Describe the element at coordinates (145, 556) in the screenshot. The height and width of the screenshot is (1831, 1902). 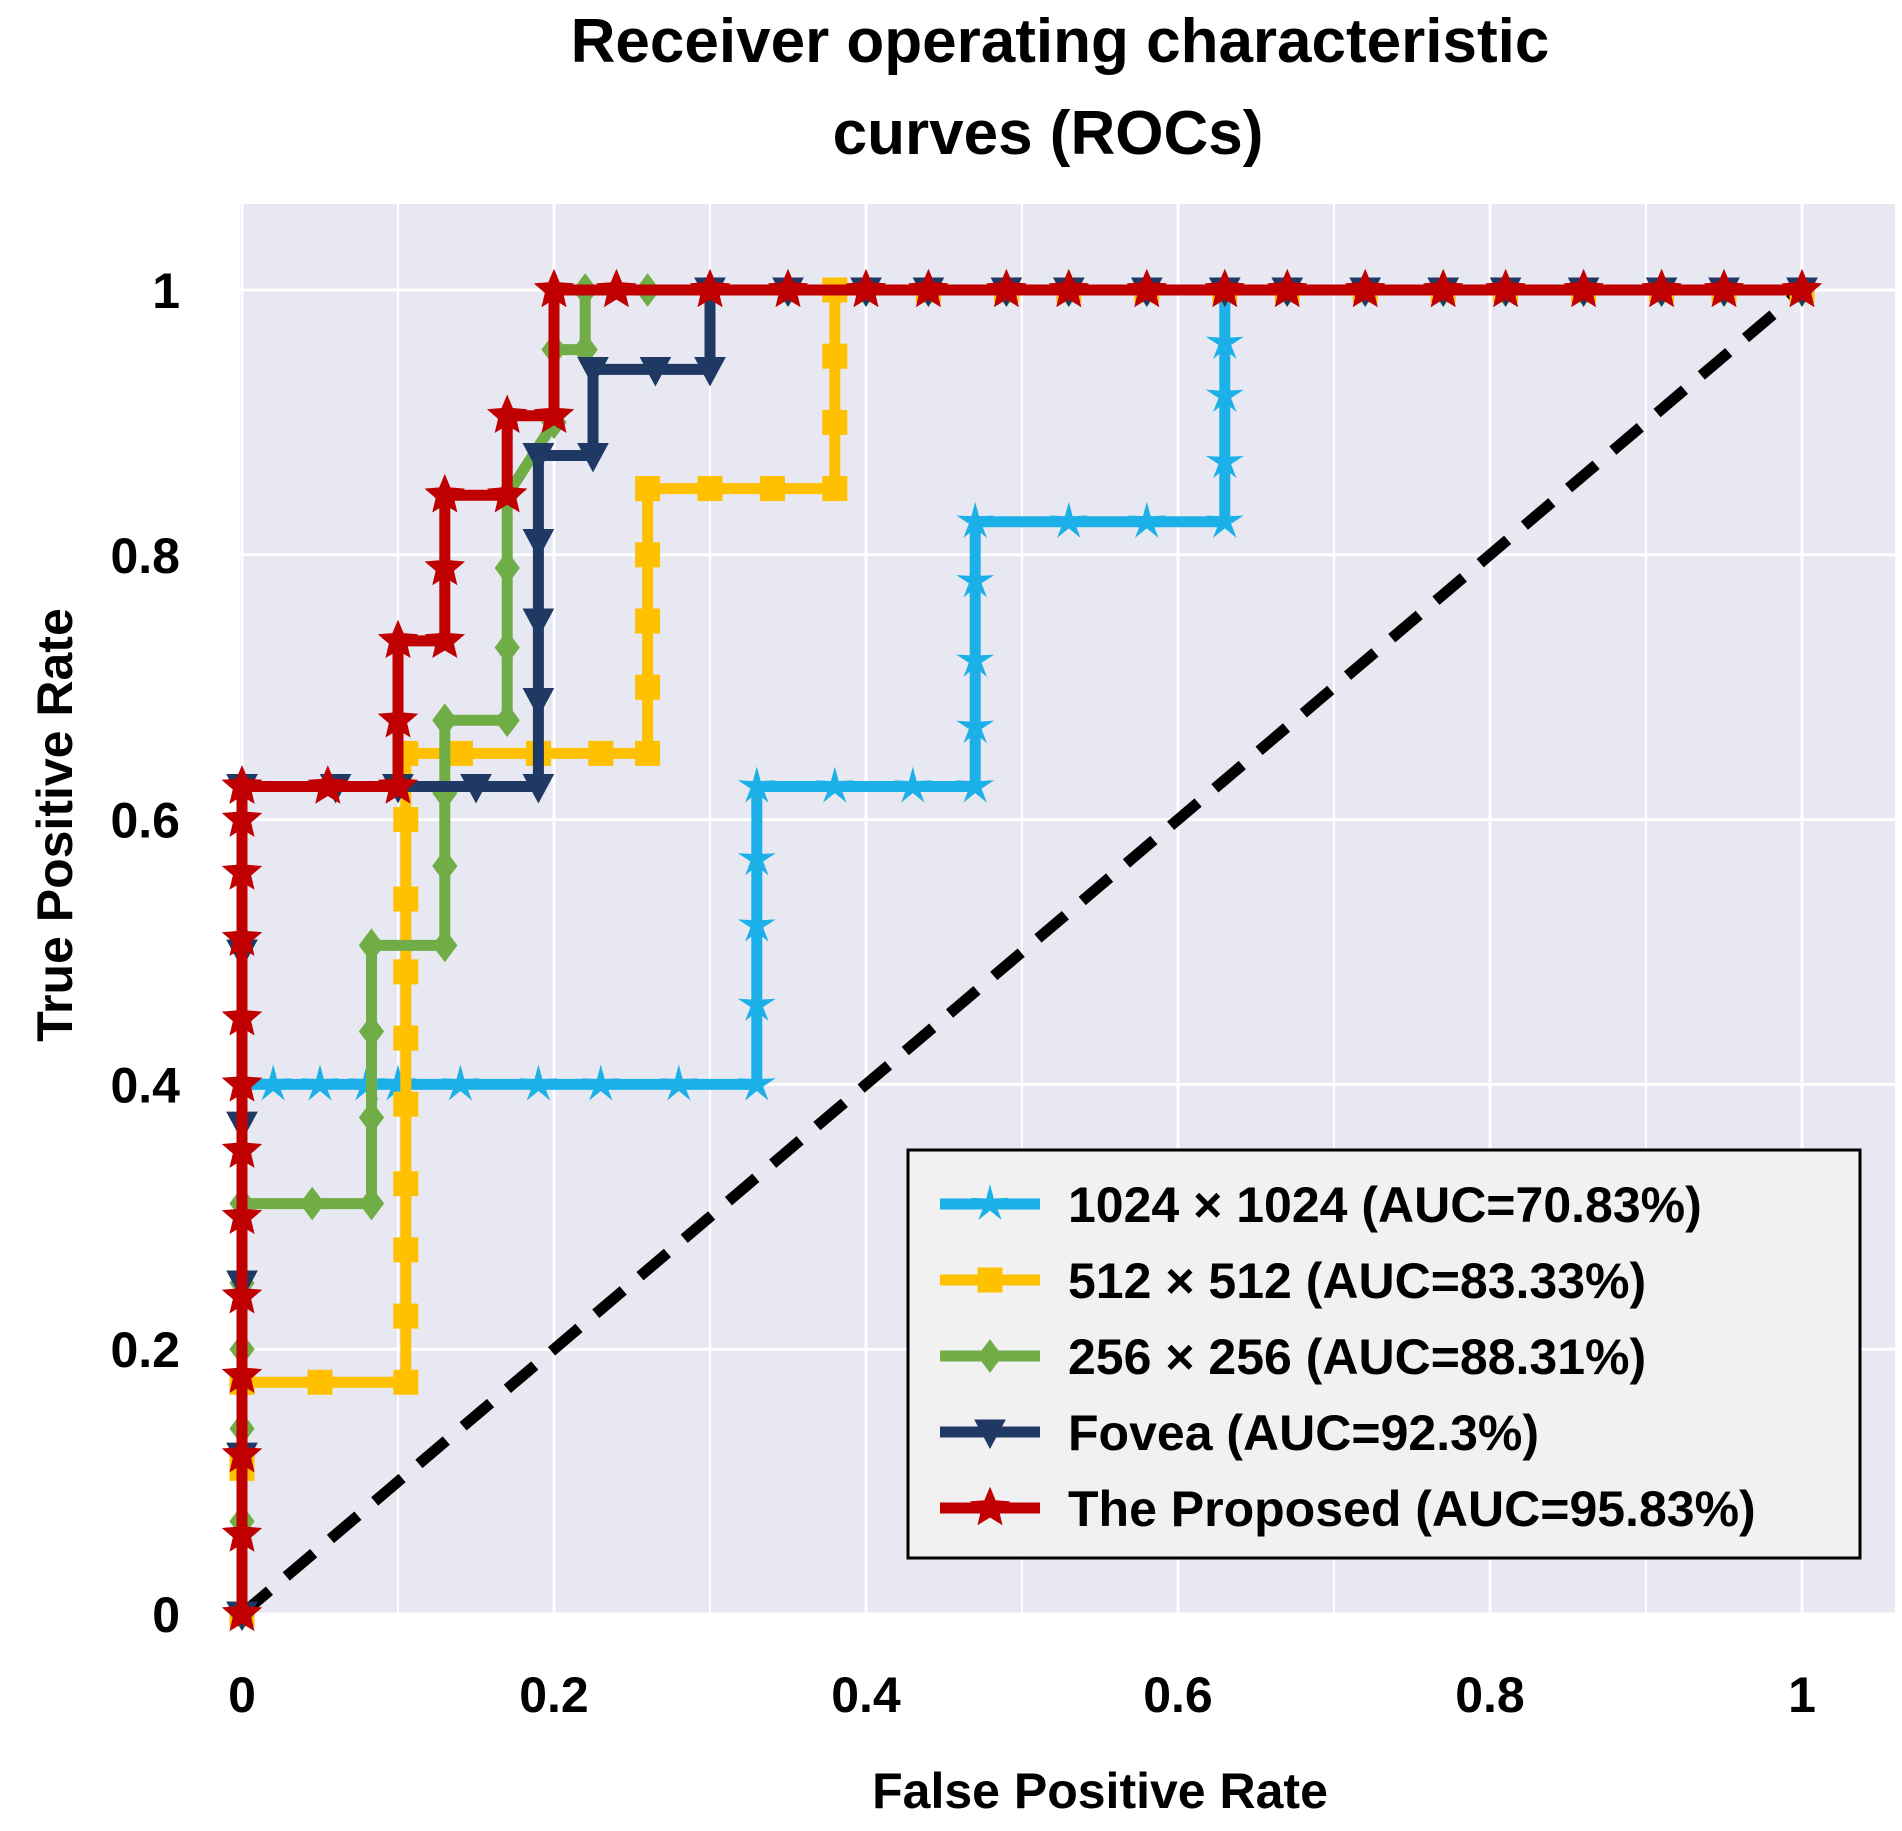
I see `y-tick-label: 0.8` at that location.